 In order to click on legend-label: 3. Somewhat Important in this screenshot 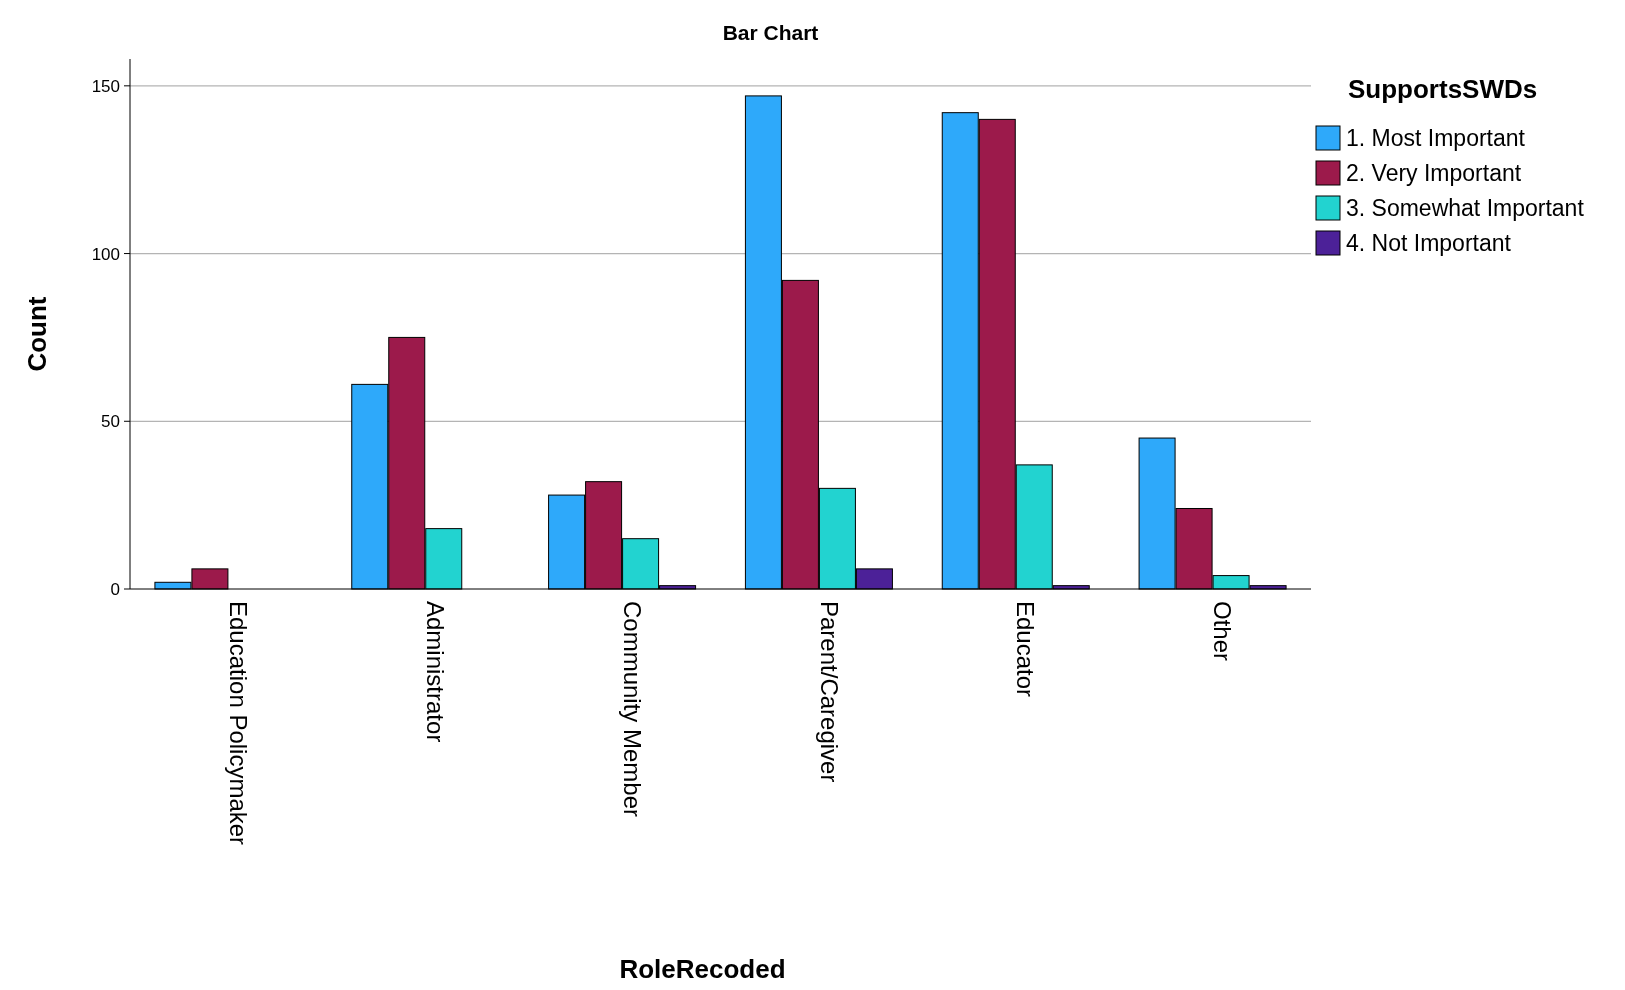, I will do `click(1465, 208)`.